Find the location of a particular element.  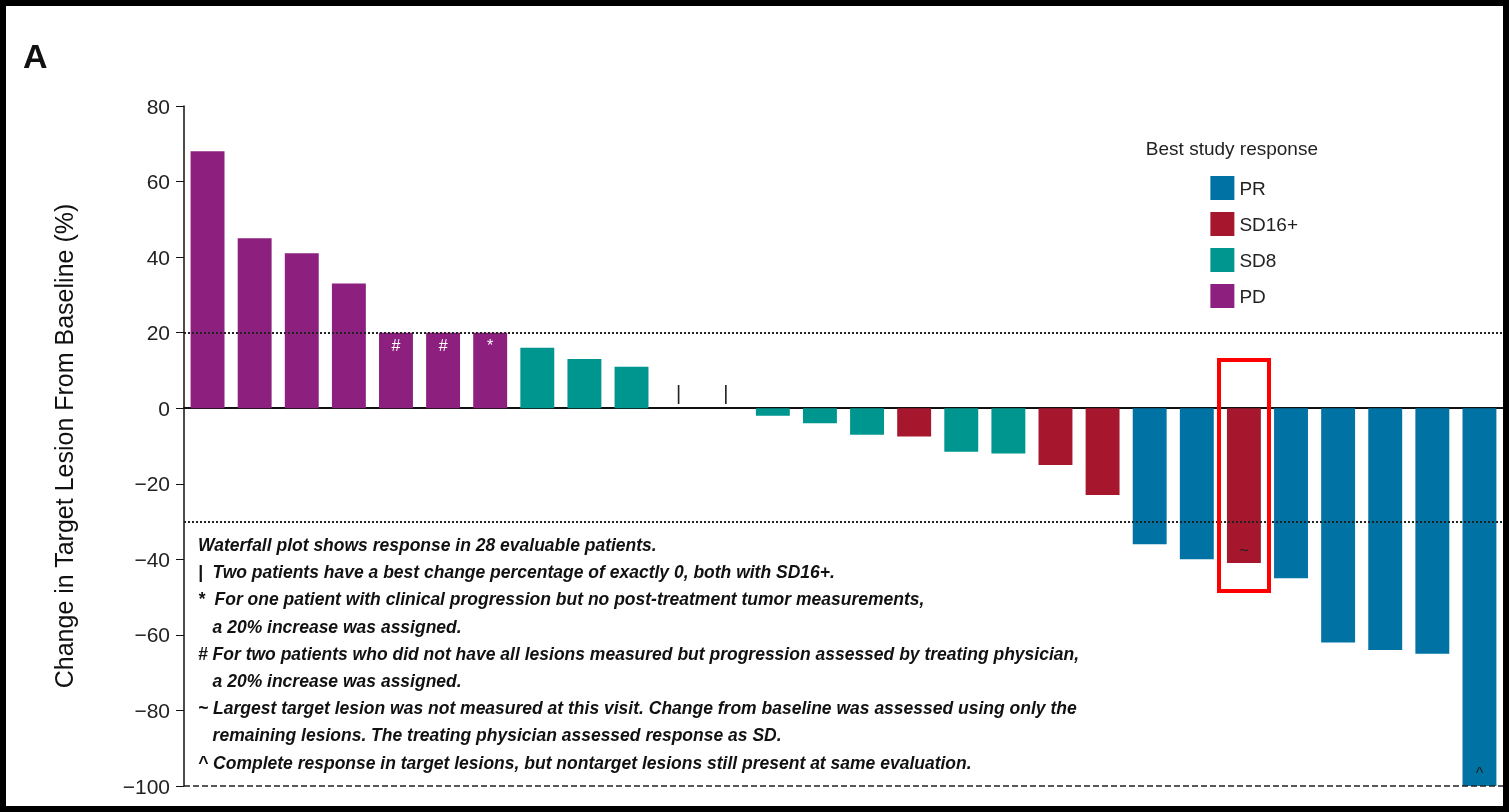

chart-title: A is located at coordinates (35, 56).